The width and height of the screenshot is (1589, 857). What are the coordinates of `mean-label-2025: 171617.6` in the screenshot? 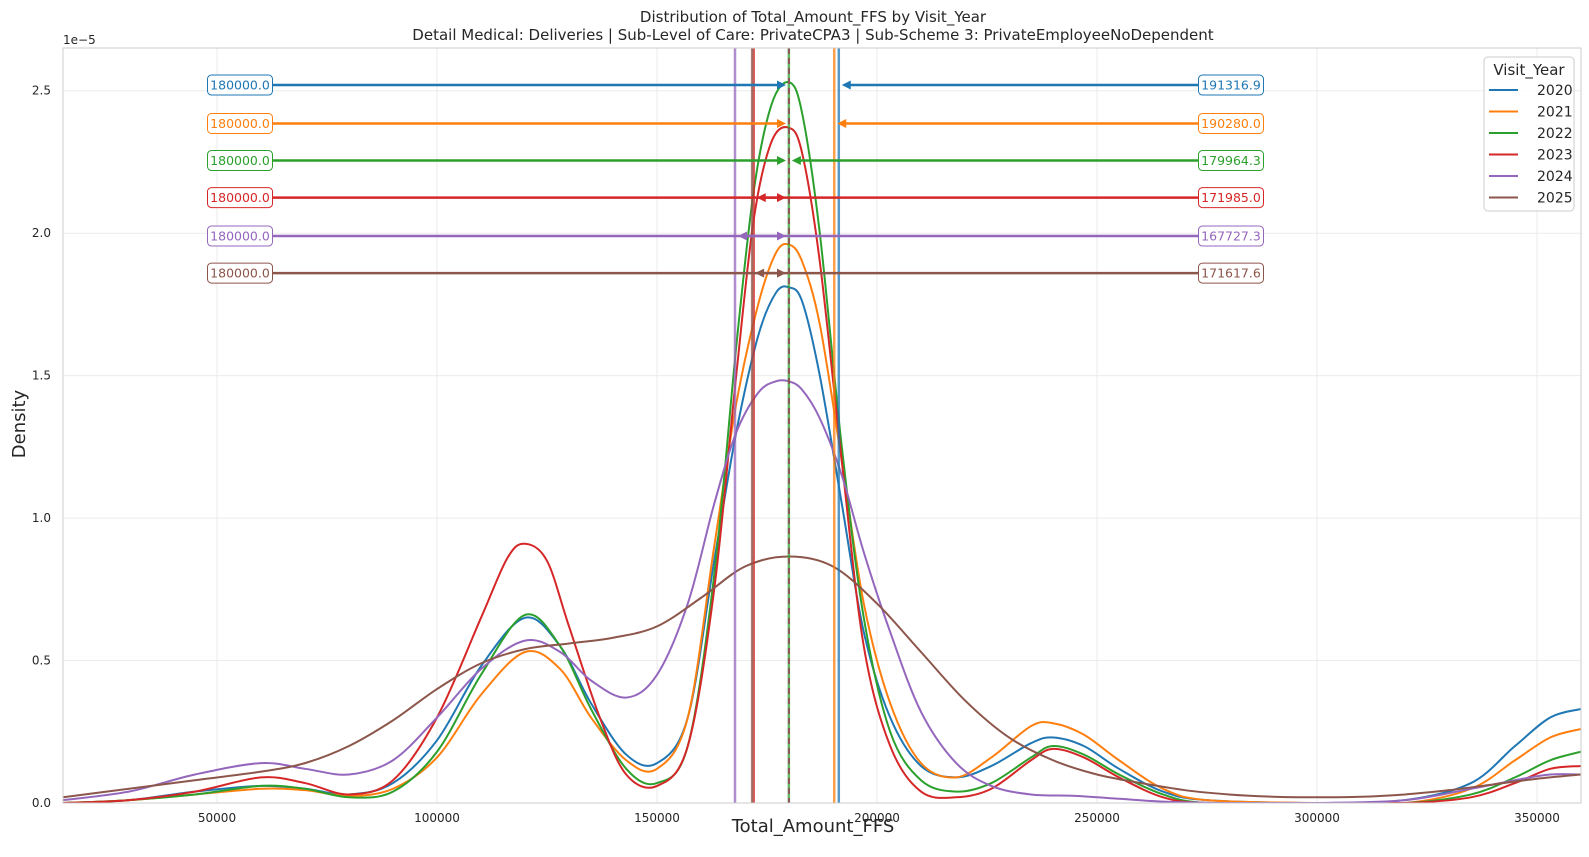 It's located at (1231, 273).